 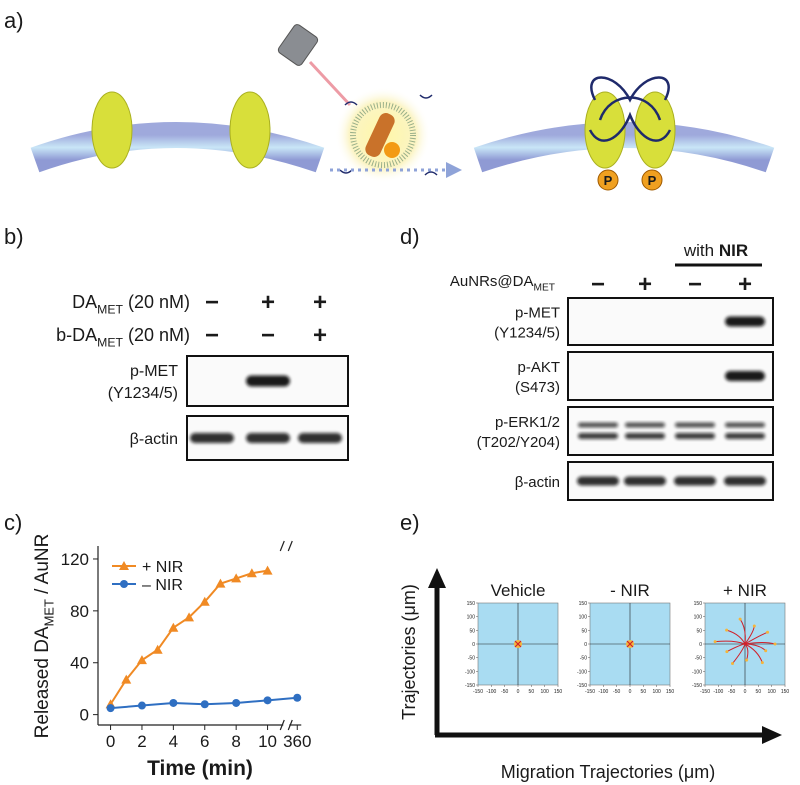 What do you see at coordinates (13, 522) in the screenshot?
I see `panel-label: c)` at bounding box center [13, 522].